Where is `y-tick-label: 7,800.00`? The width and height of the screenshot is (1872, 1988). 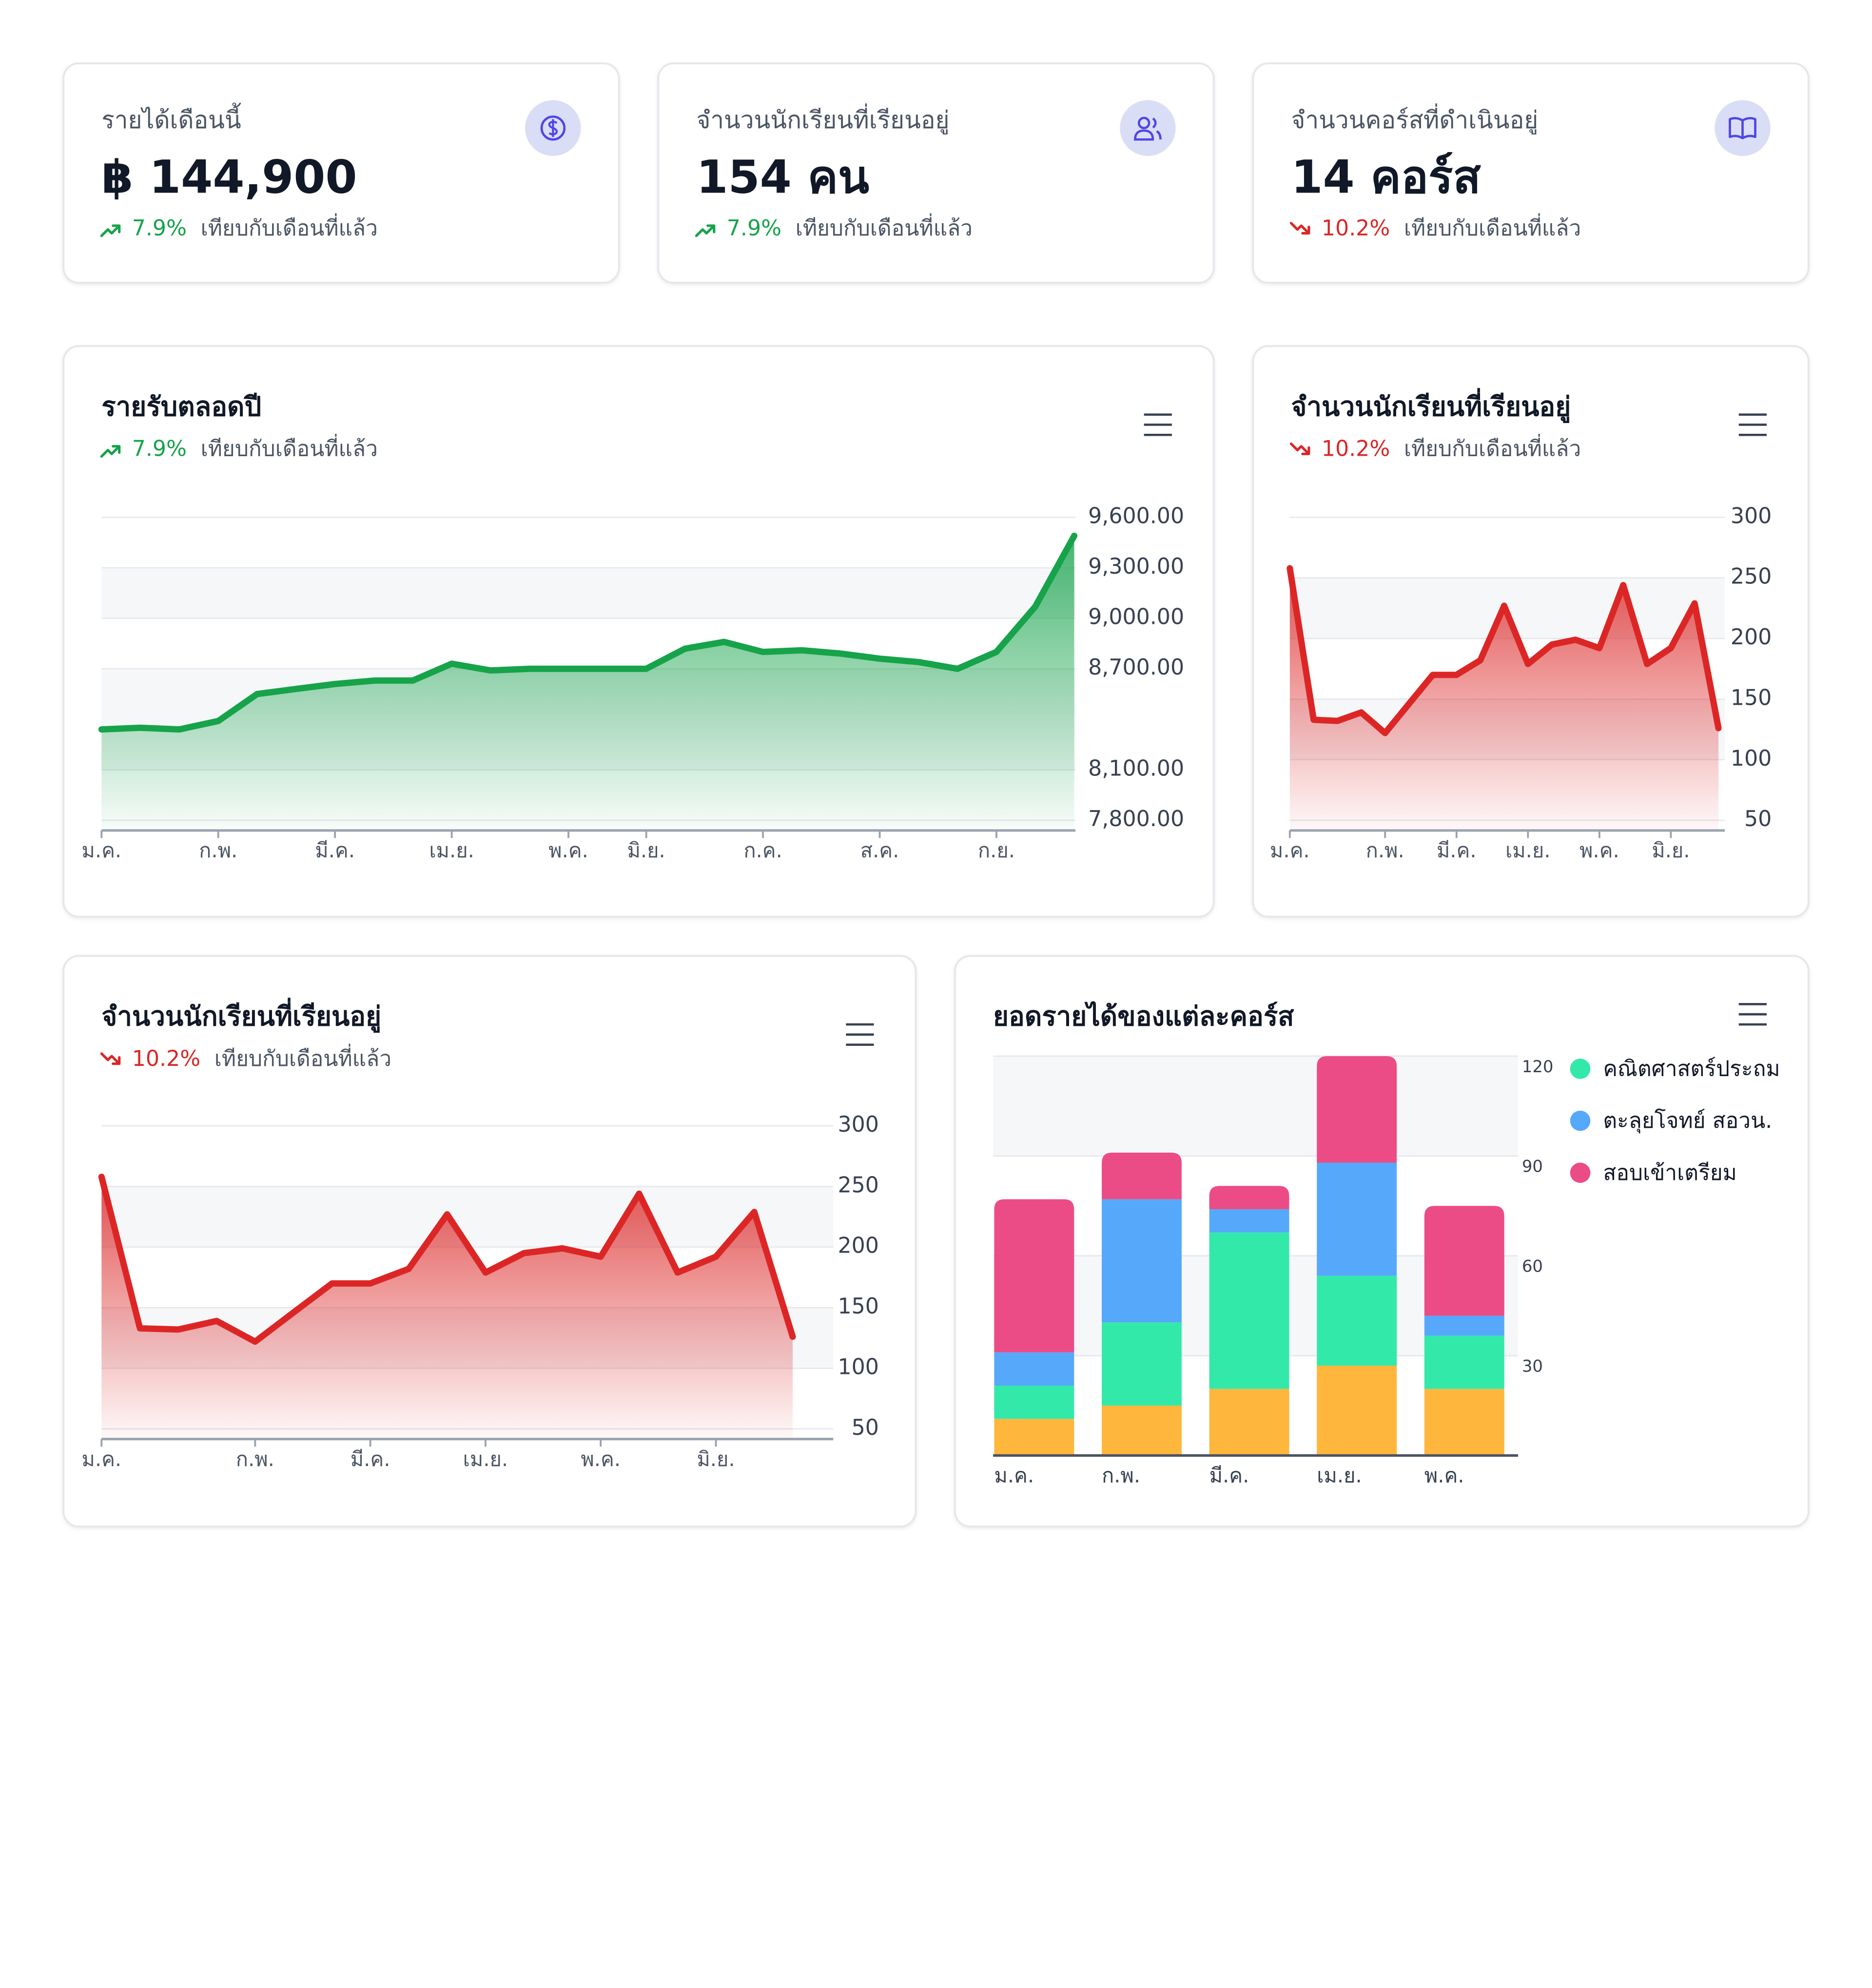 y-tick-label: 7,800.00 is located at coordinates (1136, 819).